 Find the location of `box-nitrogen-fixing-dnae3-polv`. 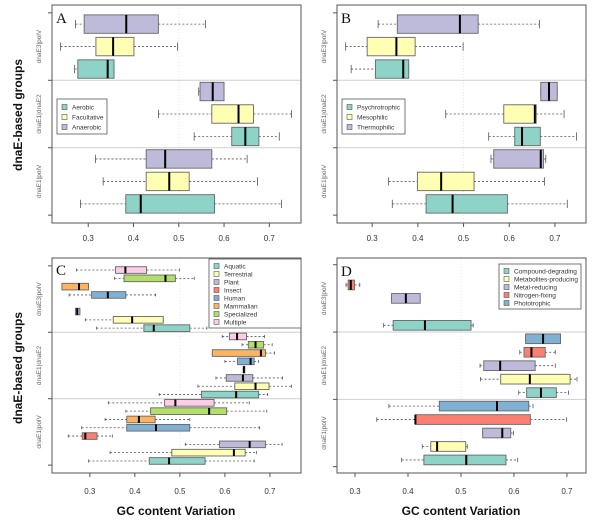

box-nitrogen-fixing-dnae3-polv is located at coordinates (353, 285).